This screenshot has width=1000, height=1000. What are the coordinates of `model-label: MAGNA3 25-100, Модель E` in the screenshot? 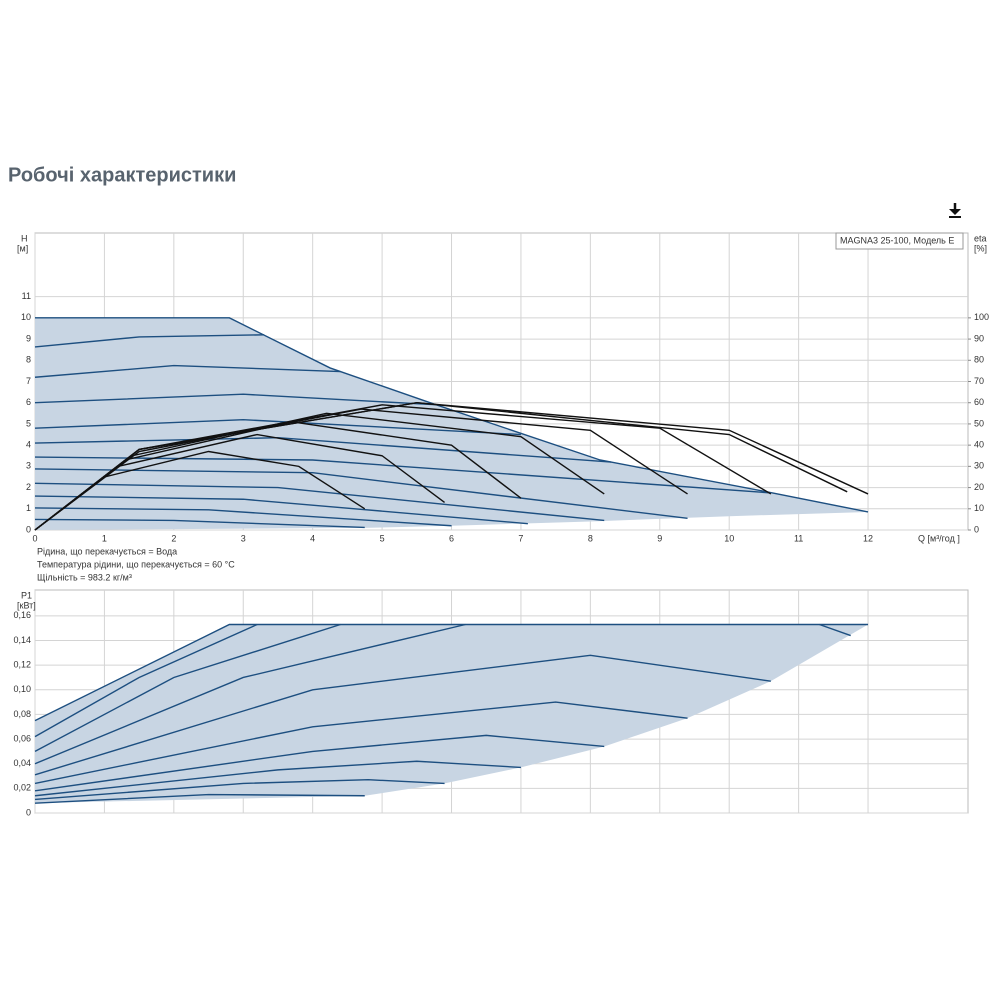 It's located at (897, 240).